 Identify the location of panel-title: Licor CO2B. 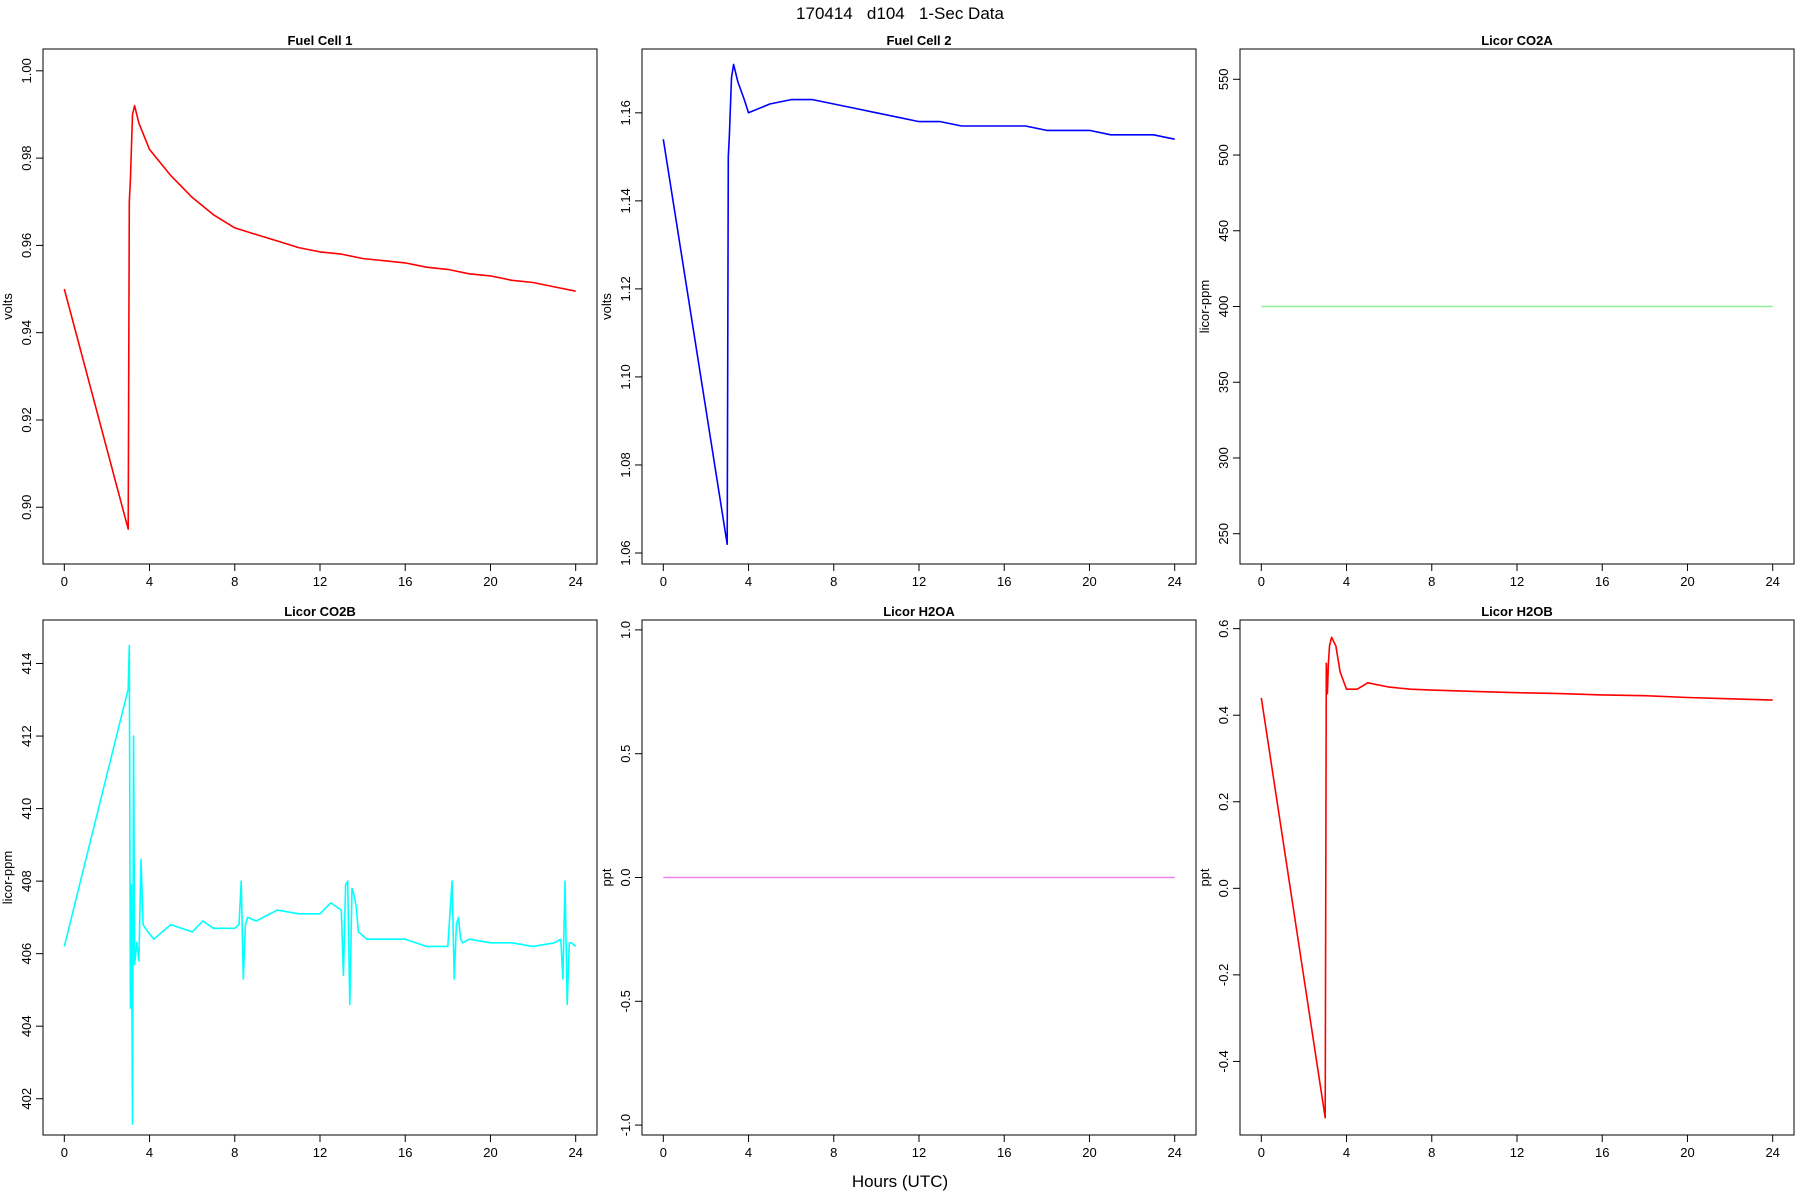
(320, 611).